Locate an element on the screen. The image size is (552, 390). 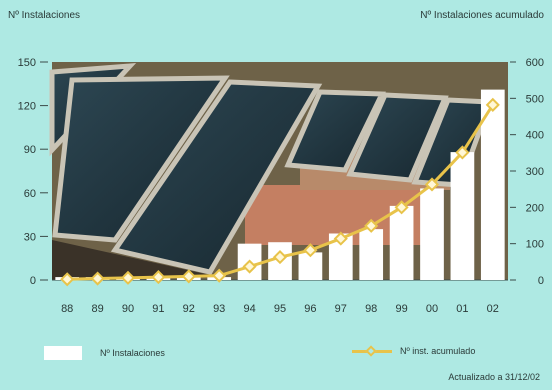
x-tick-label: 93 is located at coordinates (219, 309).